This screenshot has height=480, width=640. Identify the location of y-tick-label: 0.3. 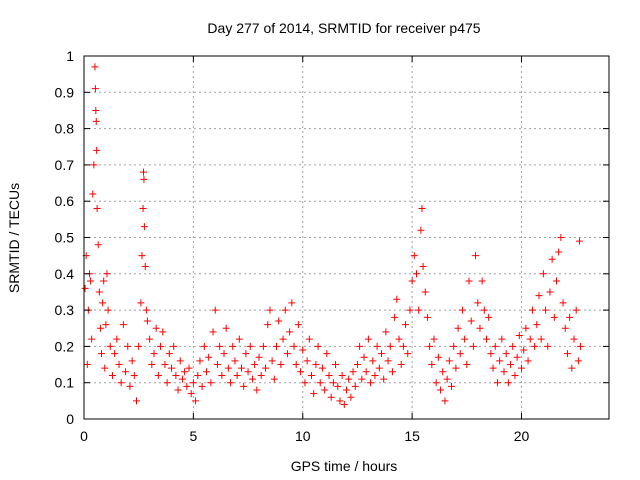
(65, 310).